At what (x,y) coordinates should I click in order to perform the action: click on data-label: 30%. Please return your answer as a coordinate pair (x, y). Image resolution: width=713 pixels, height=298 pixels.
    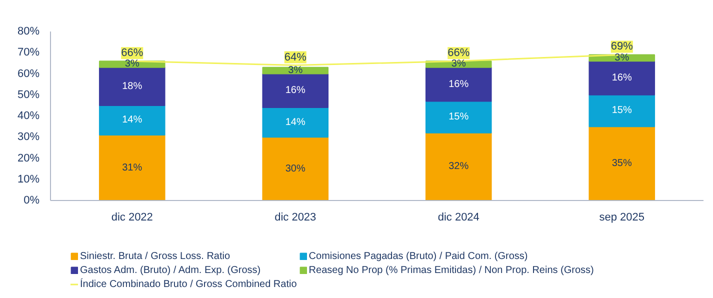
    Looking at the image, I should click on (295, 168).